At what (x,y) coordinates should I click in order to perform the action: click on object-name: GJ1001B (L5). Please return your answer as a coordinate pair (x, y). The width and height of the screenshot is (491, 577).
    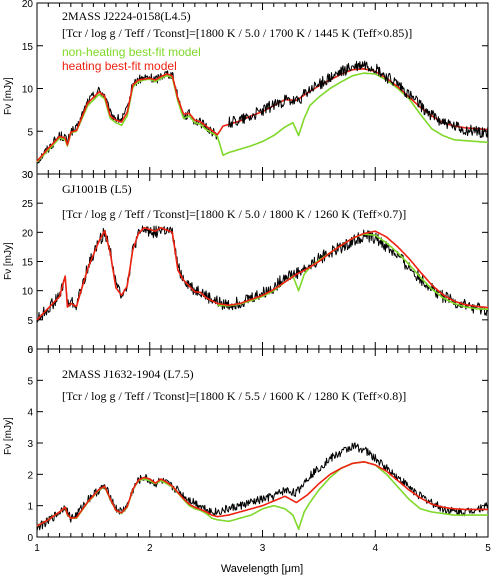
    Looking at the image, I should click on (97, 189).